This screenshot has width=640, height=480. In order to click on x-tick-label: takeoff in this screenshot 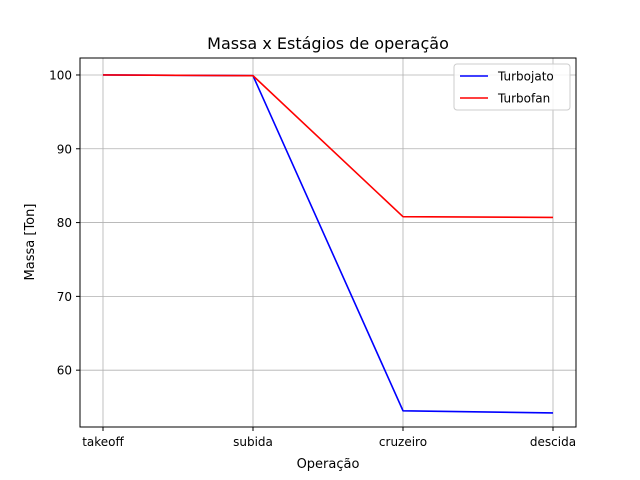, I will do `click(103, 442)`.